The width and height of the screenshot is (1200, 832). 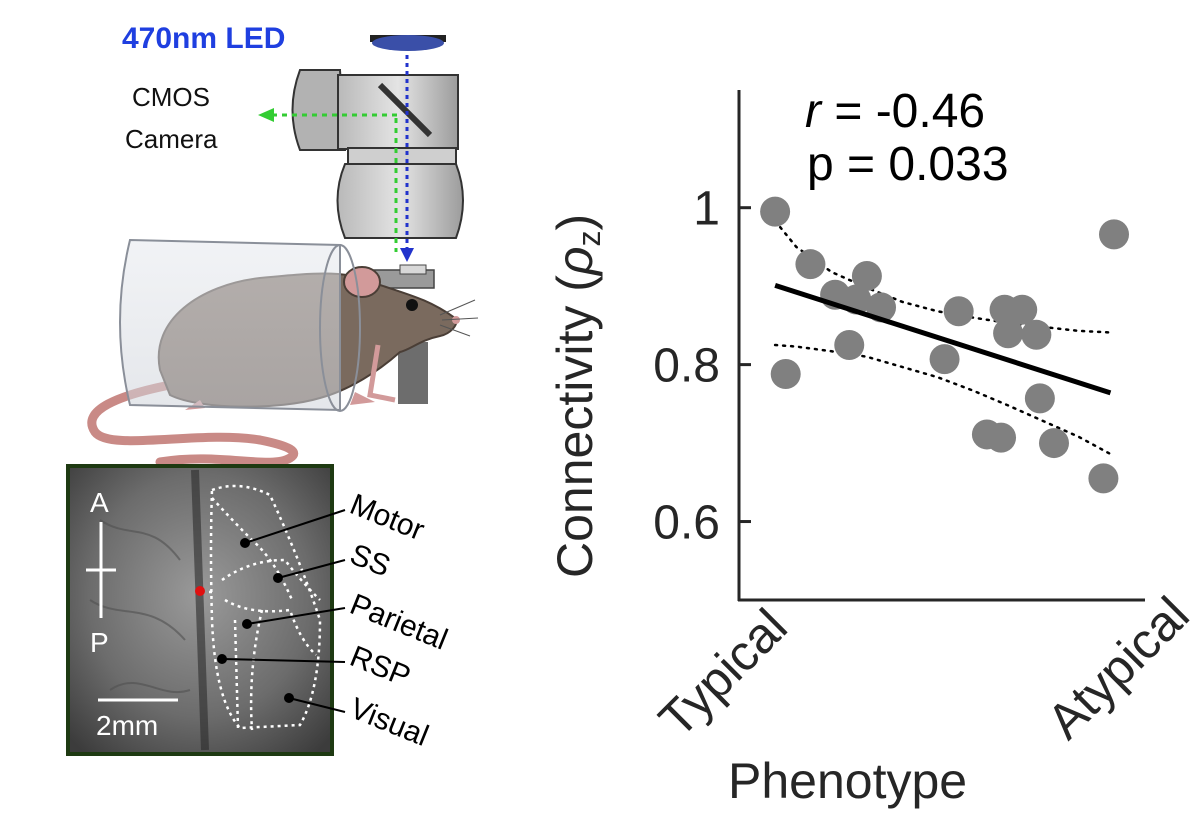 What do you see at coordinates (193, 423) in the screenshot?
I see `mouse-tail` at bounding box center [193, 423].